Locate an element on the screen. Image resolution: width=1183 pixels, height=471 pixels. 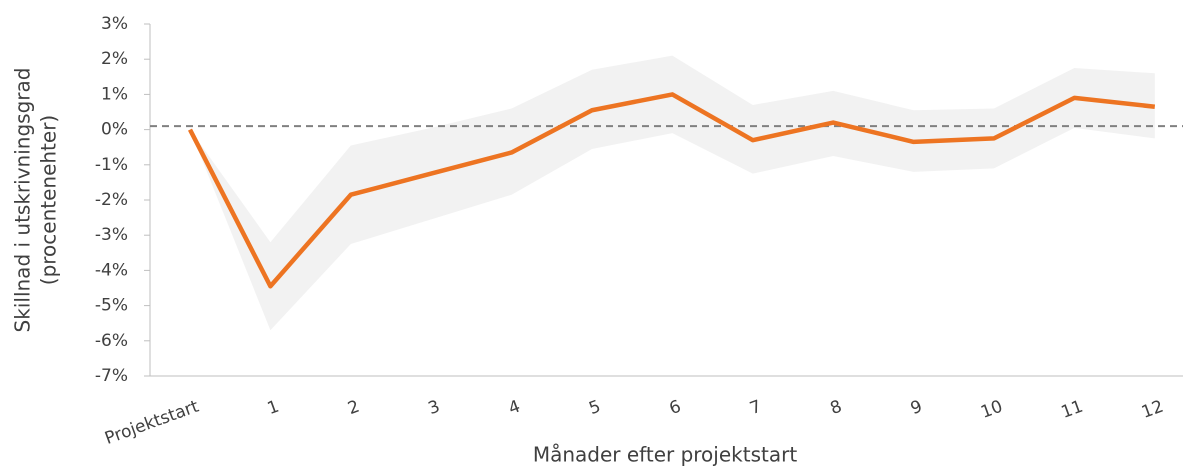
x-tick-label: 6 is located at coordinates (675, 408).